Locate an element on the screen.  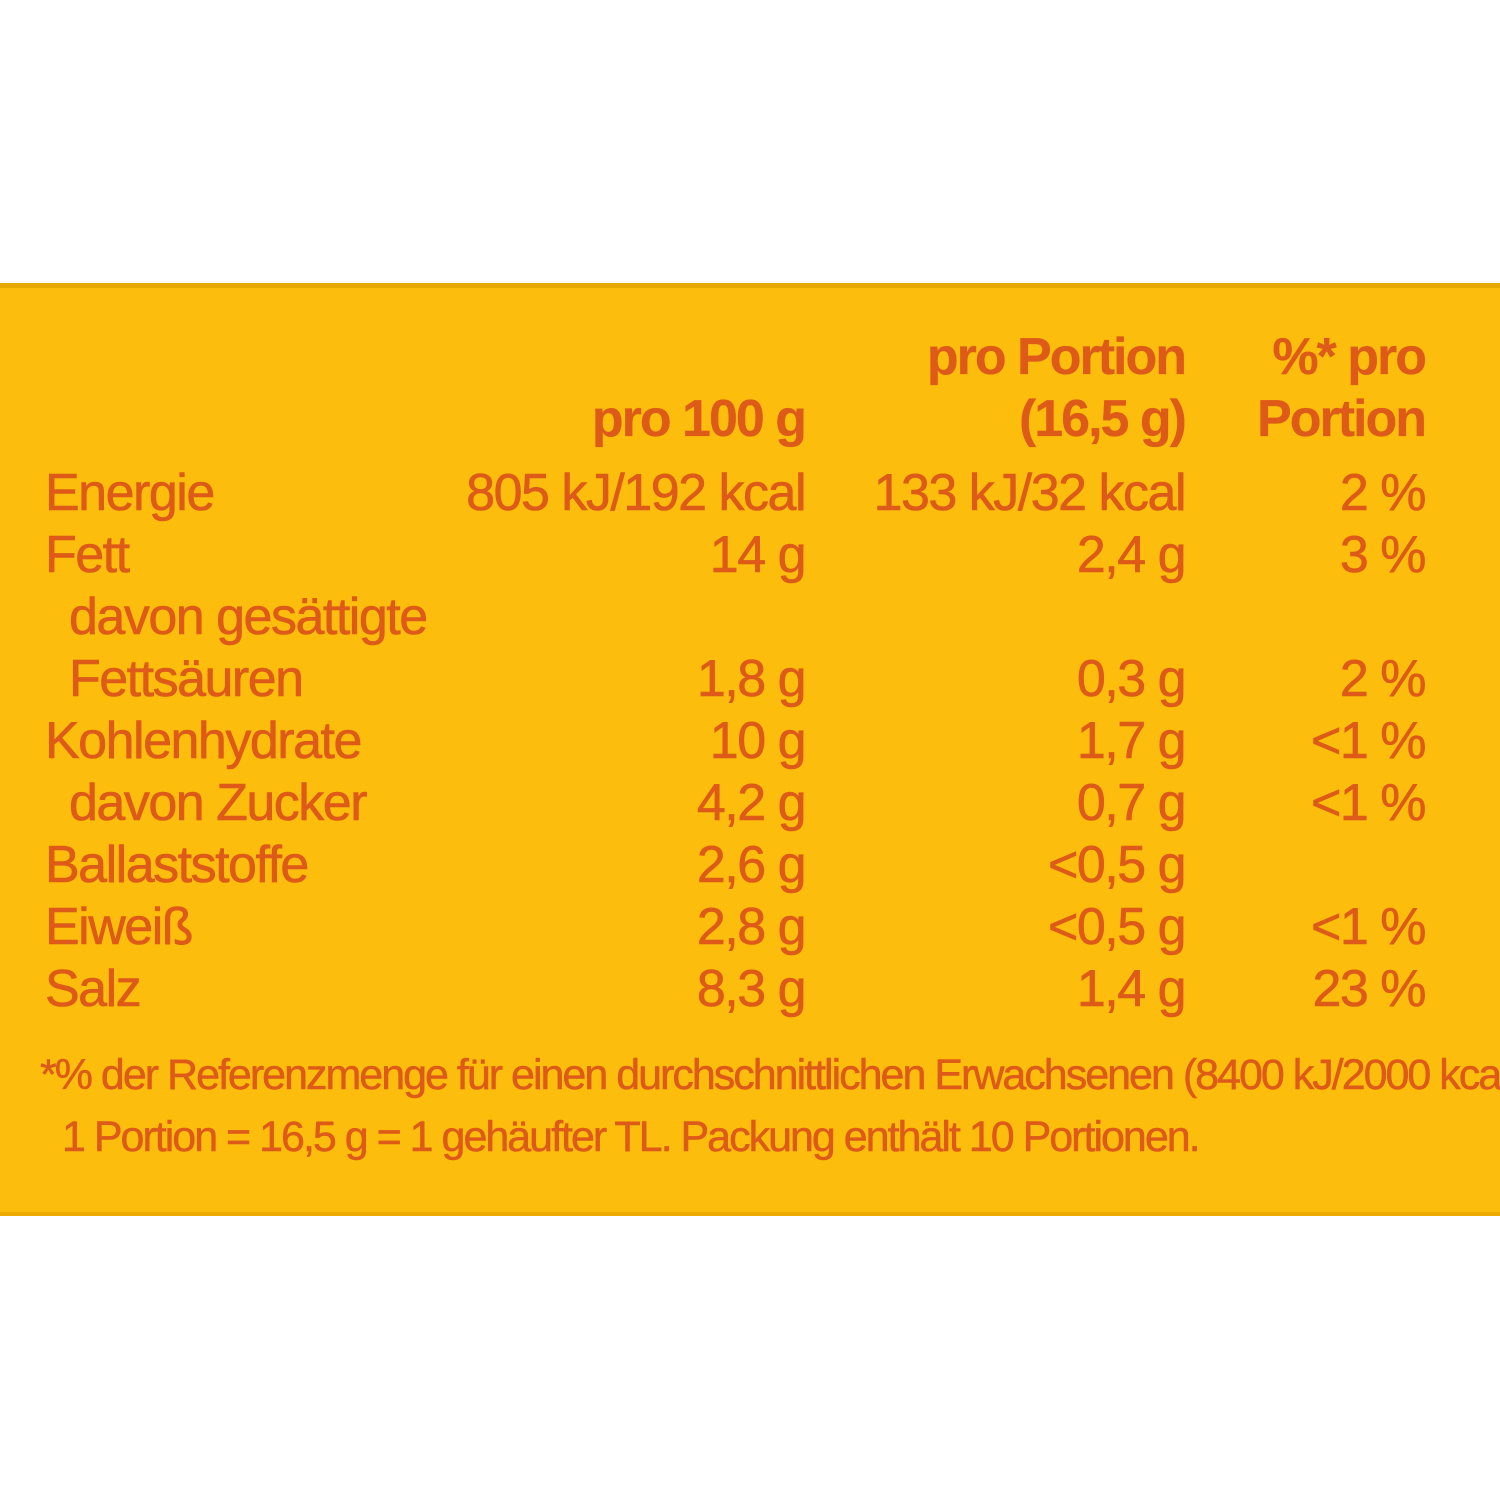
table-row: Fett 14 g 2,4 g 3 % is located at coordinates (736, 555).